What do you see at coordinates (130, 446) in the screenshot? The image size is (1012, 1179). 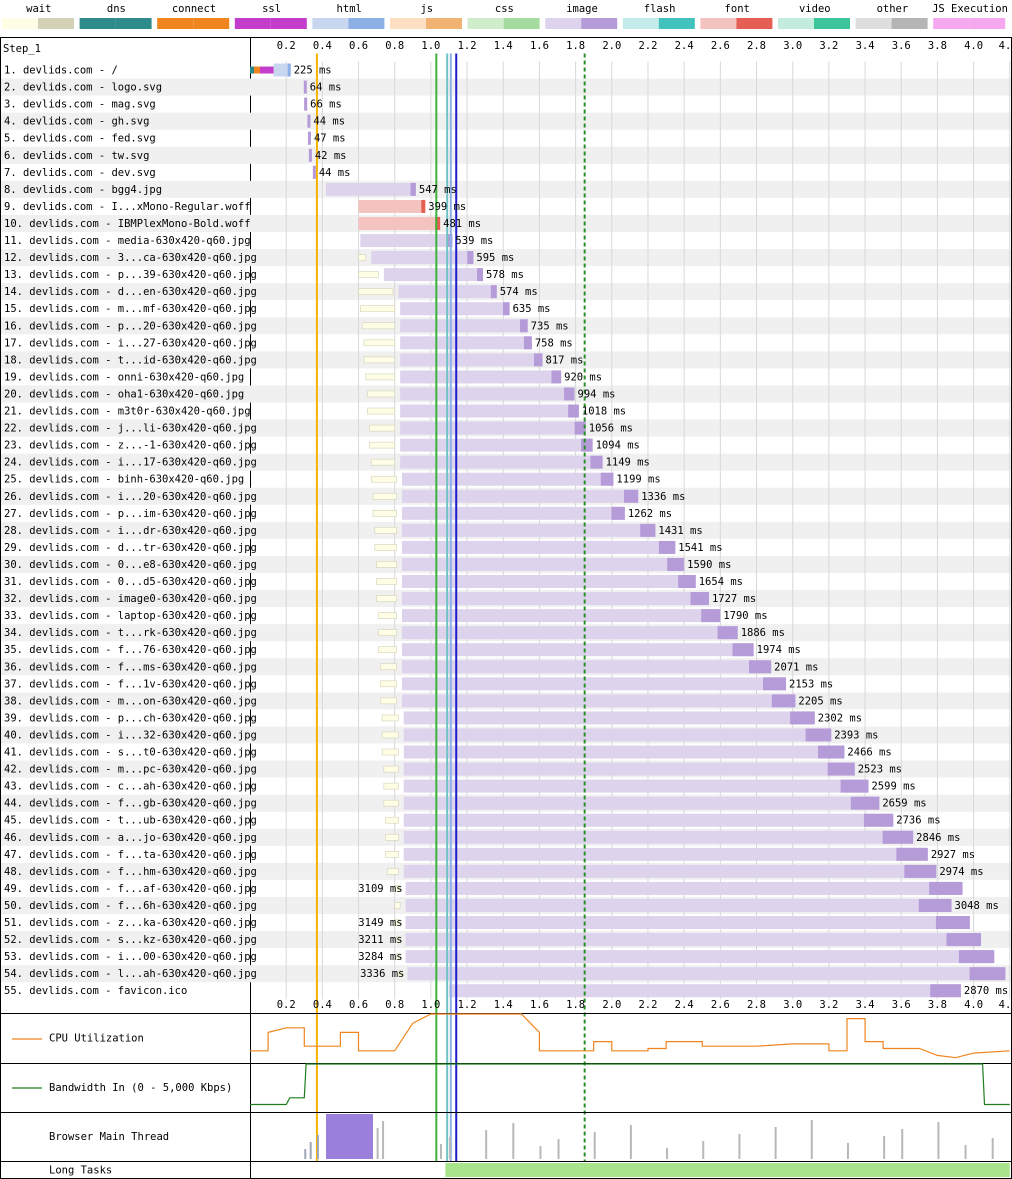 I see `request-label: 23. devlids.com - z...-1-630x420-q60.jpg` at bounding box center [130, 446].